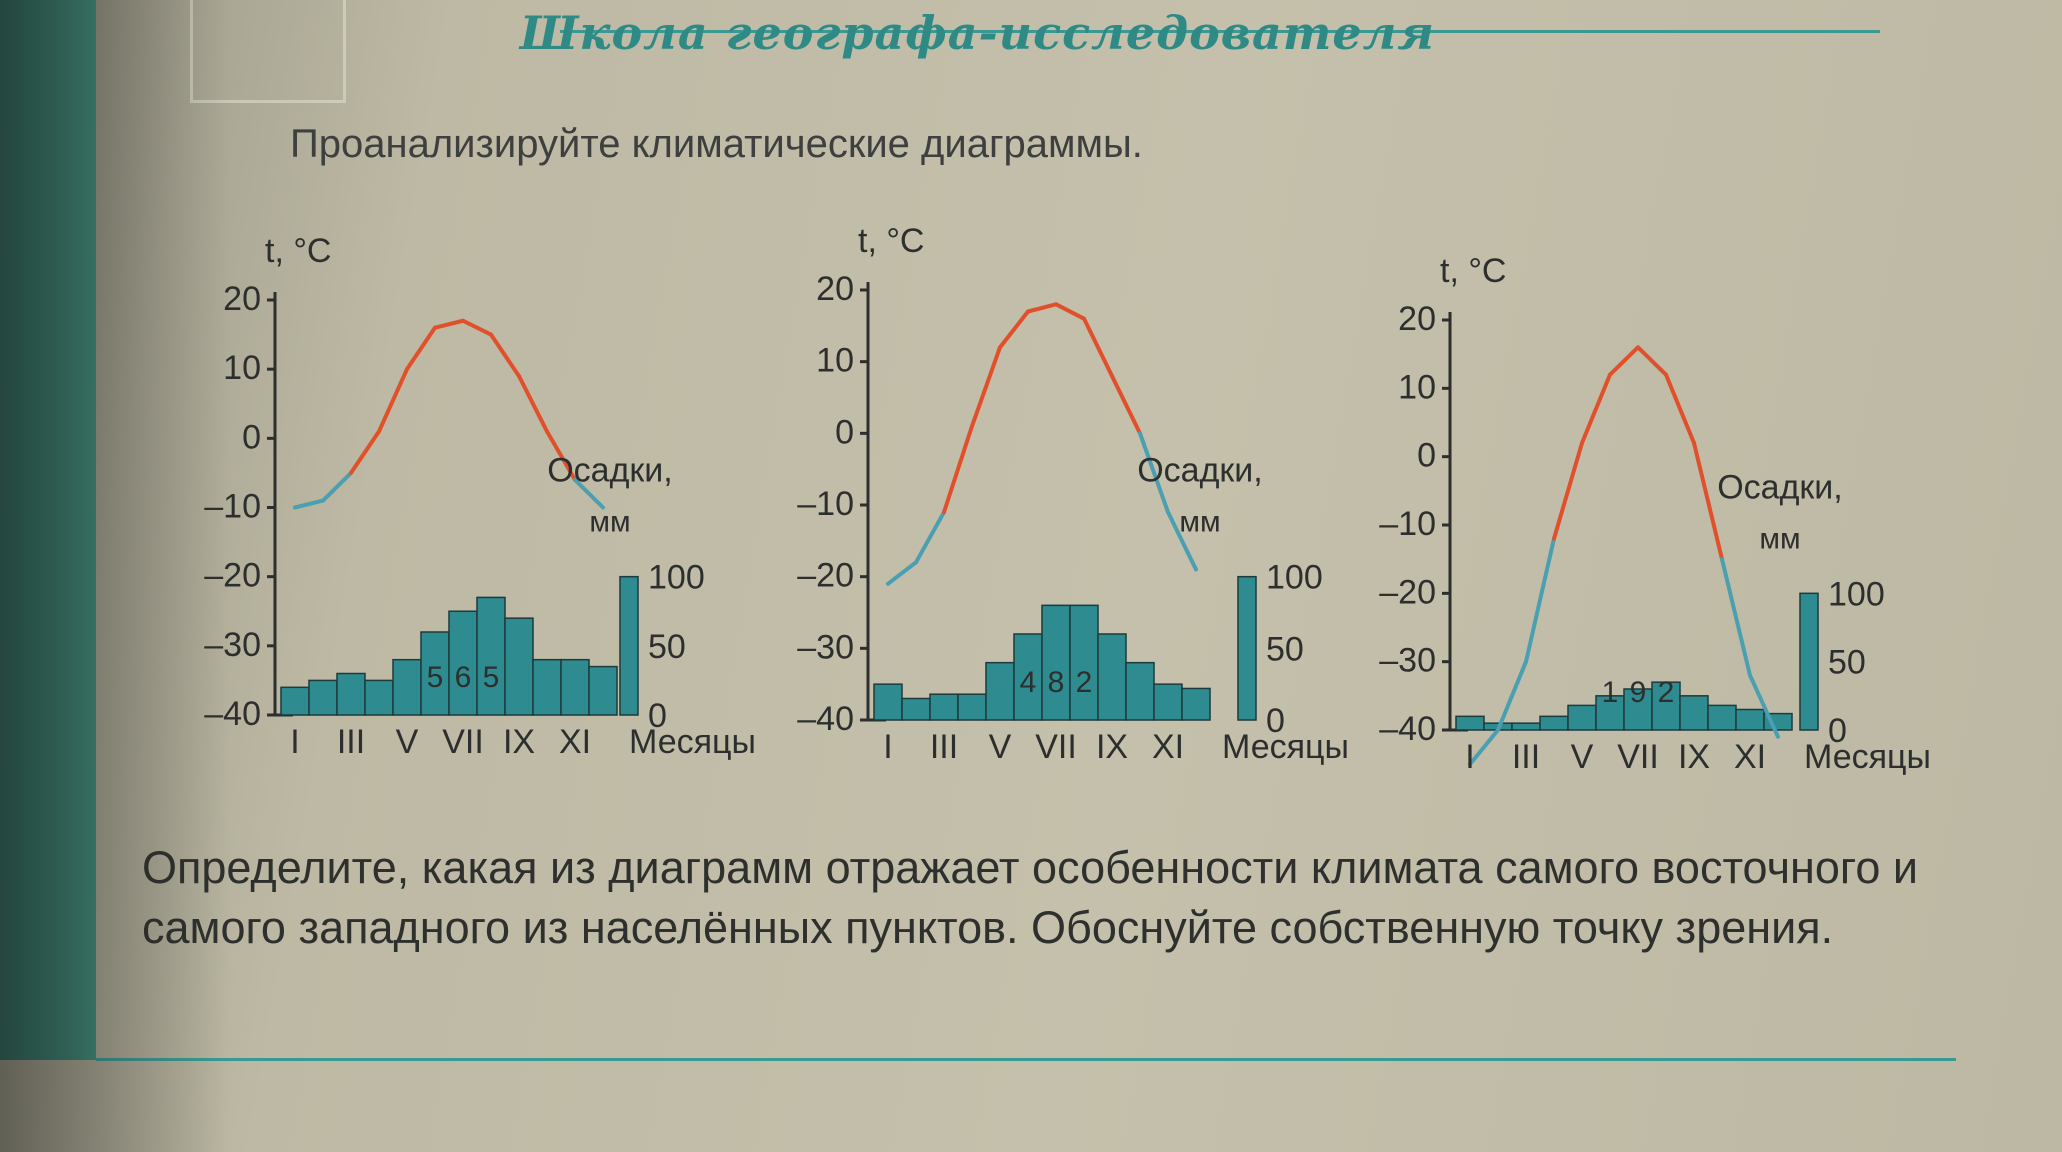 The height and width of the screenshot is (1152, 2062). Describe the element at coordinates (1026, 1059) in the screenshot. I see `bottom-rule` at that location.